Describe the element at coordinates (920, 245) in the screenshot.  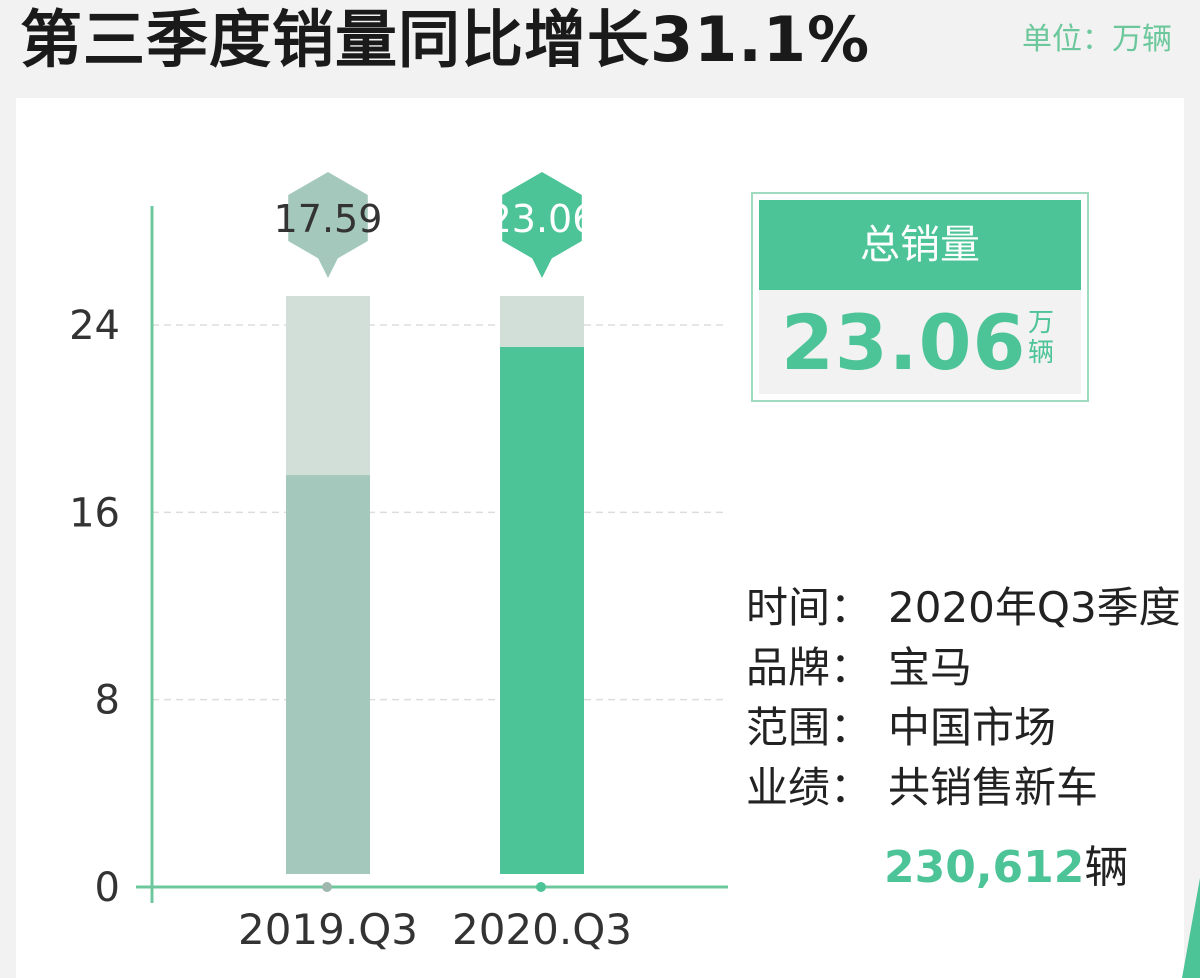
I see `total-sales-label: 总销量` at that location.